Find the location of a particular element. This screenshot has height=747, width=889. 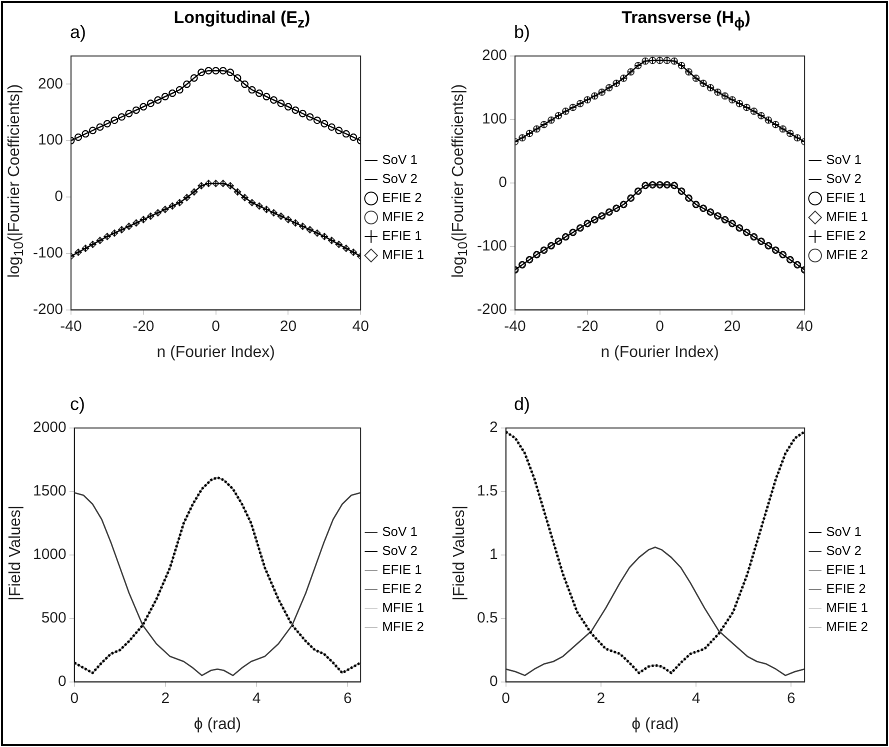

y-tick-label: 1500 is located at coordinates (49, 491).